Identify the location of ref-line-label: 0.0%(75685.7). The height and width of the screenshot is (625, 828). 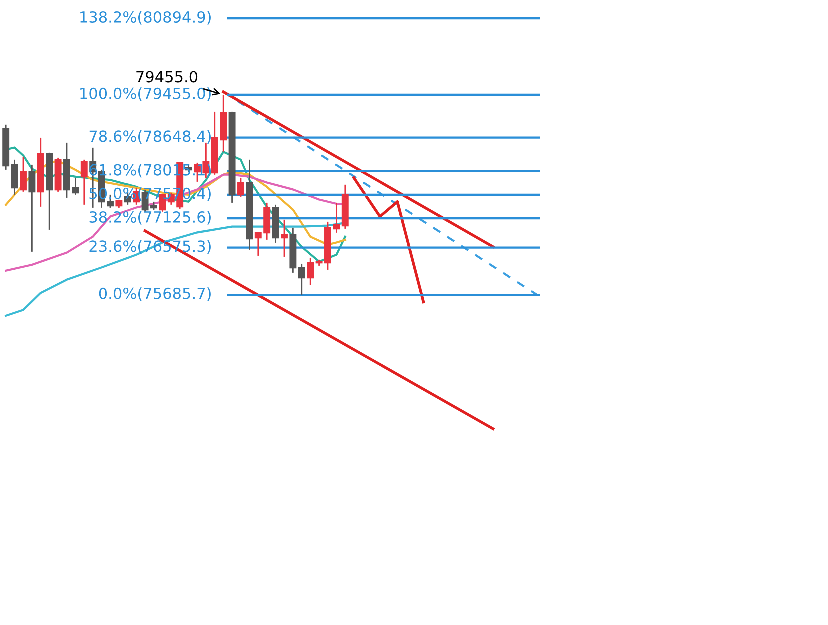
(155, 295).